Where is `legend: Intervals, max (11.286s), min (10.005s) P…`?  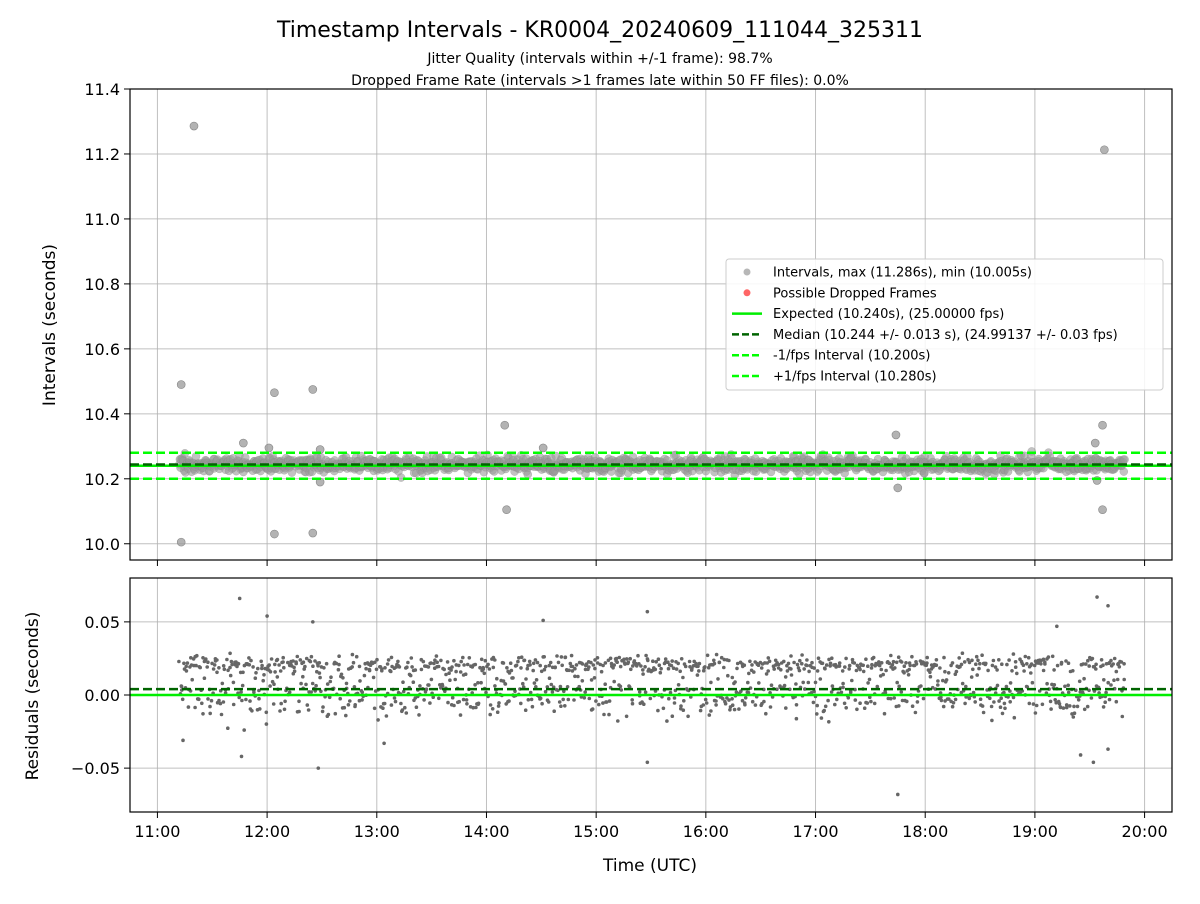
legend: Intervals, max (11.286s), min (10.005s) P… is located at coordinates (944, 324).